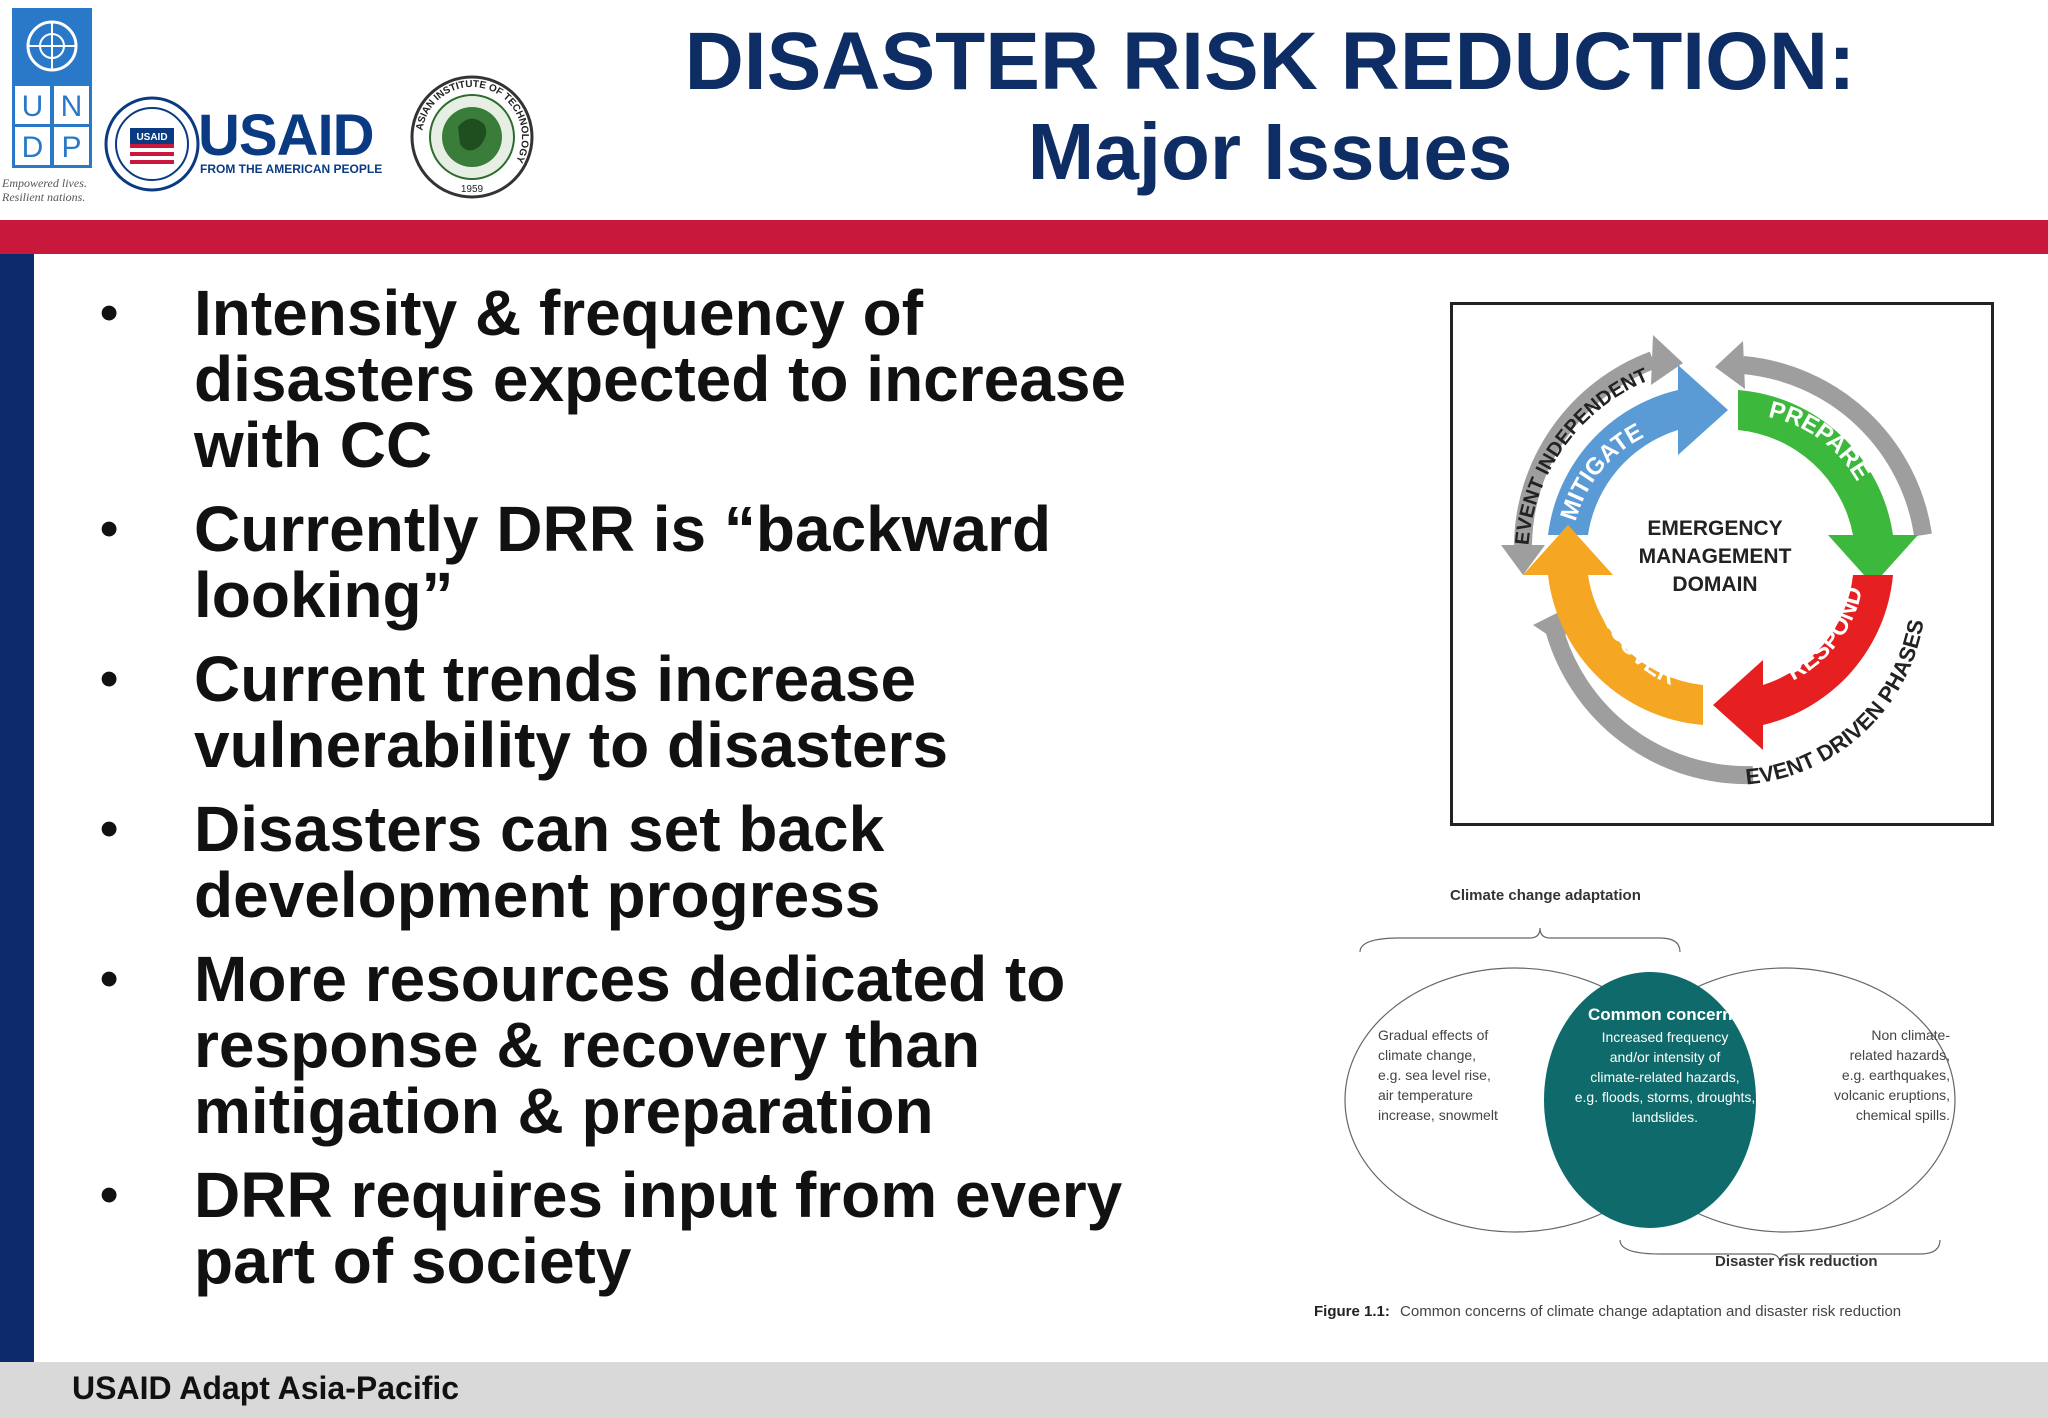  I want to click on cycle-center-line-1: EMERGENCY, so click(1714, 528).